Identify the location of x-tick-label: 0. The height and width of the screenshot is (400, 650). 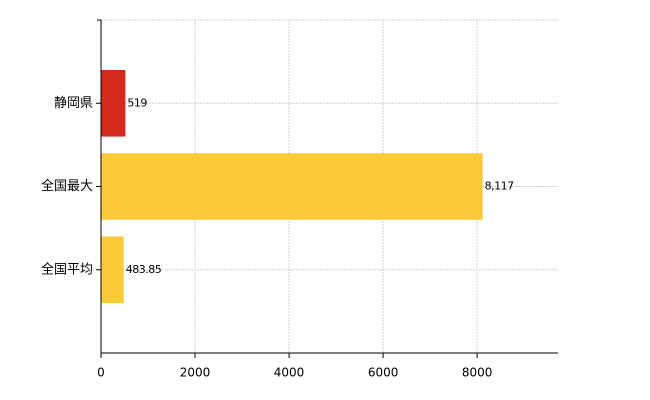
(101, 373).